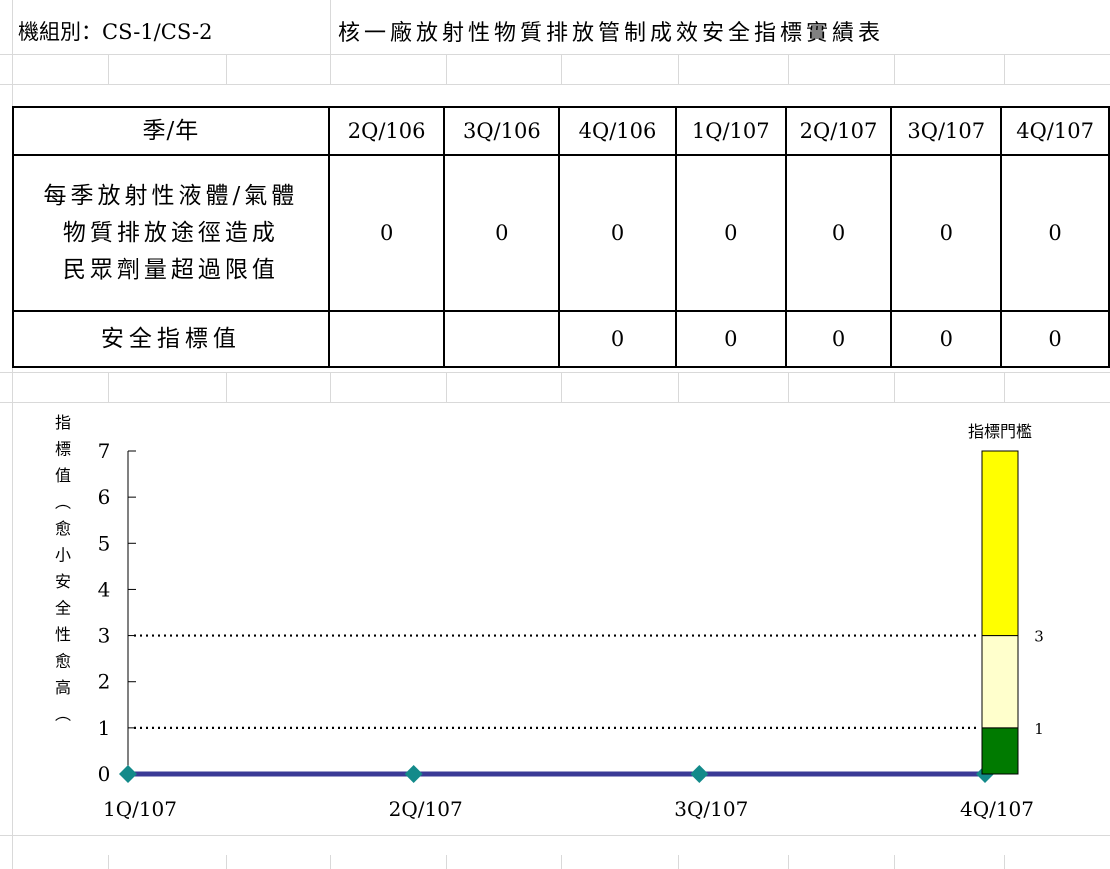  What do you see at coordinates (1039, 637) in the screenshot?
I see `threshold-value-label: 3` at bounding box center [1039, 637].